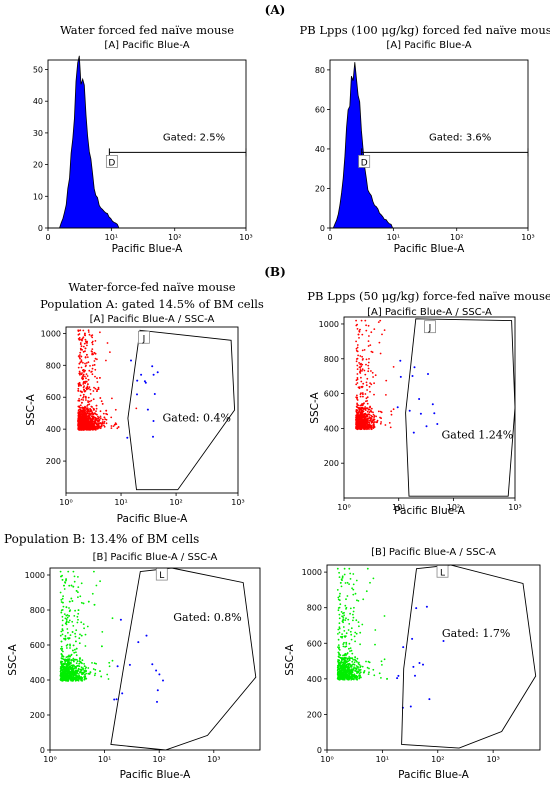  What do you see at coordinates (429, 312) in the screenshot?
I see `chart-subtitle: [A] Pacific Blue-A / SSC-A` at bounding box center [429, 312].